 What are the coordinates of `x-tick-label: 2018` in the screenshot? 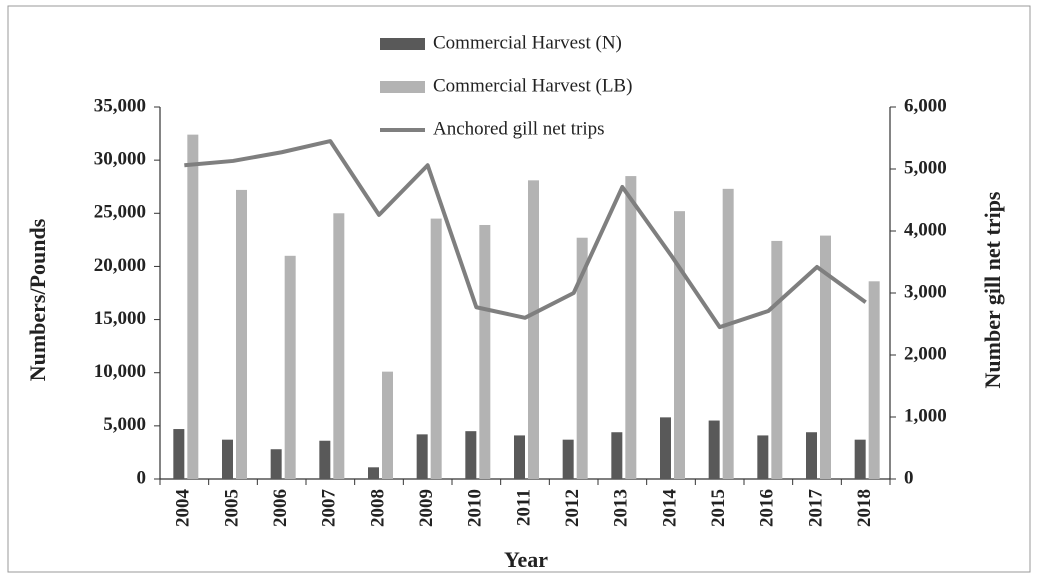 It's located at (864, 508).